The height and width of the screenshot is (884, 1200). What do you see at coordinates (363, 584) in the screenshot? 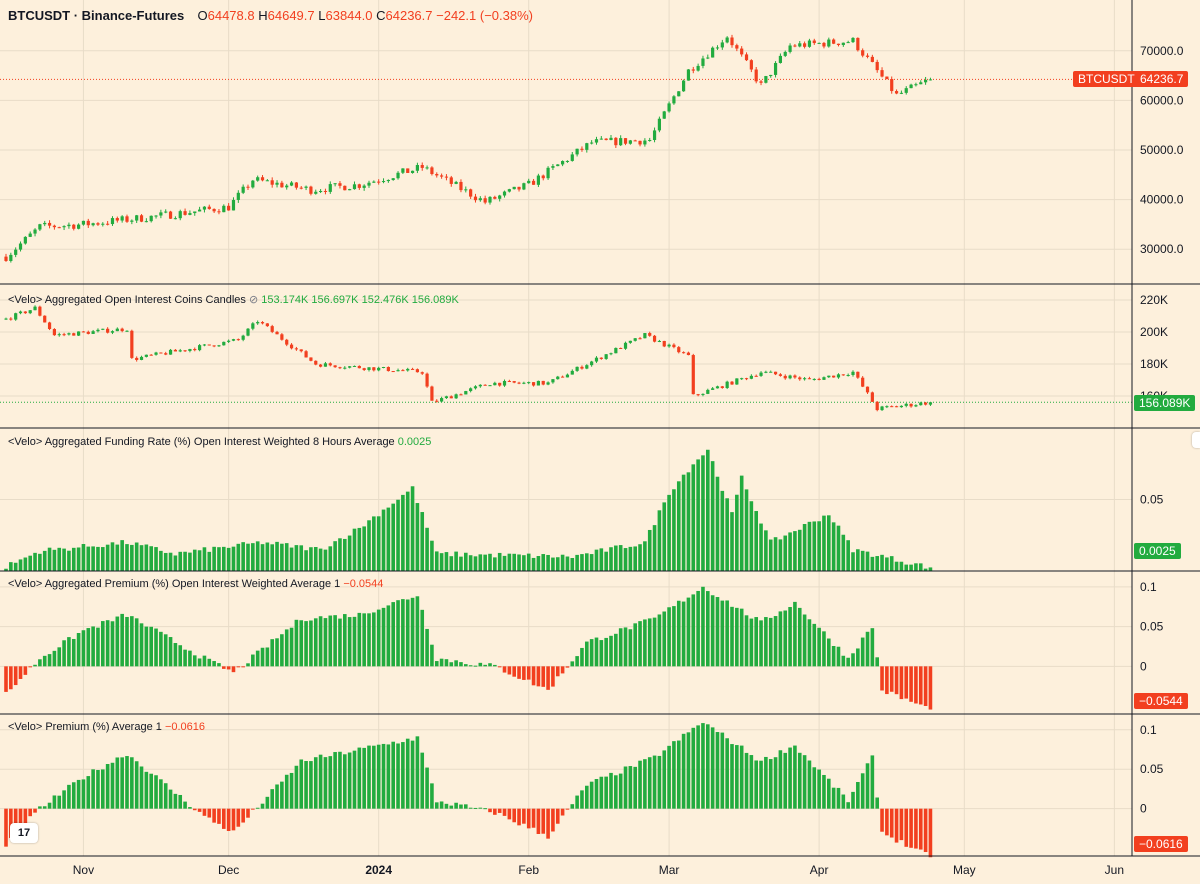
I see `premium-oi-value: −0.0544` at bounding box center [363, 584].